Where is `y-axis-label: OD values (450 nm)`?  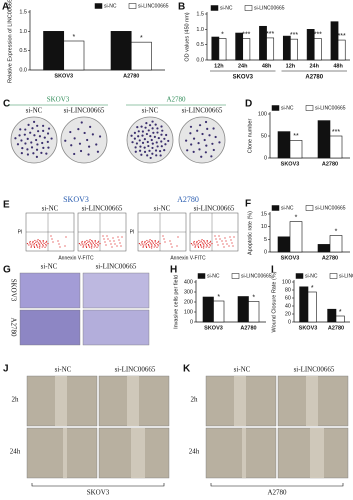
y-axis-label: OD values (450 nm) is located at coordinates (187, 36).